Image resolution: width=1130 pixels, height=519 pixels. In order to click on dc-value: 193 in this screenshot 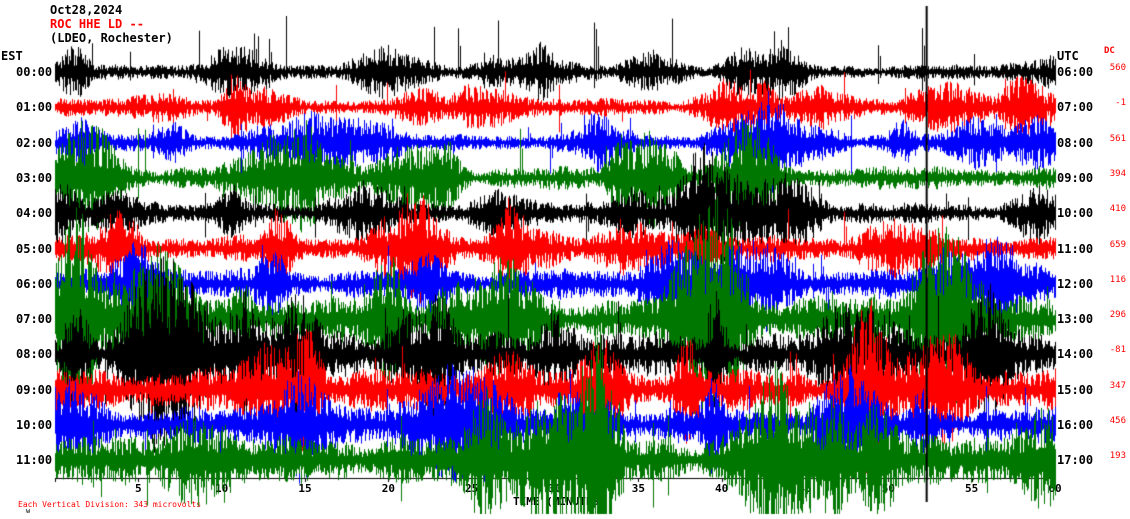, I will do `click(1117, 456)`.